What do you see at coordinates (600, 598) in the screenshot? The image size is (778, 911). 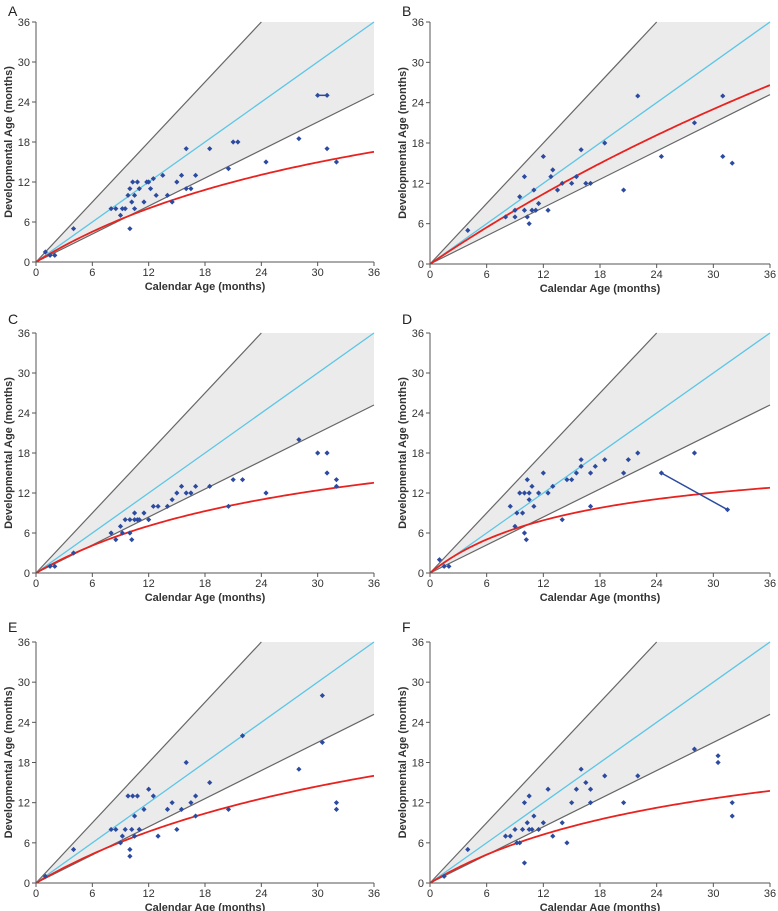 I see `x-axis-label: Calendar Age (months)` at bounding box center [600, 598].